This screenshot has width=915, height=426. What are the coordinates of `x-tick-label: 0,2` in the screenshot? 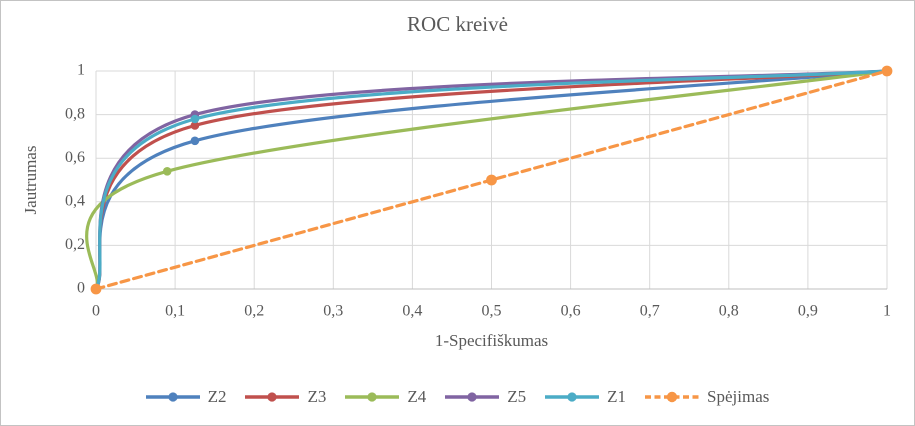 It's located at (254, 311).